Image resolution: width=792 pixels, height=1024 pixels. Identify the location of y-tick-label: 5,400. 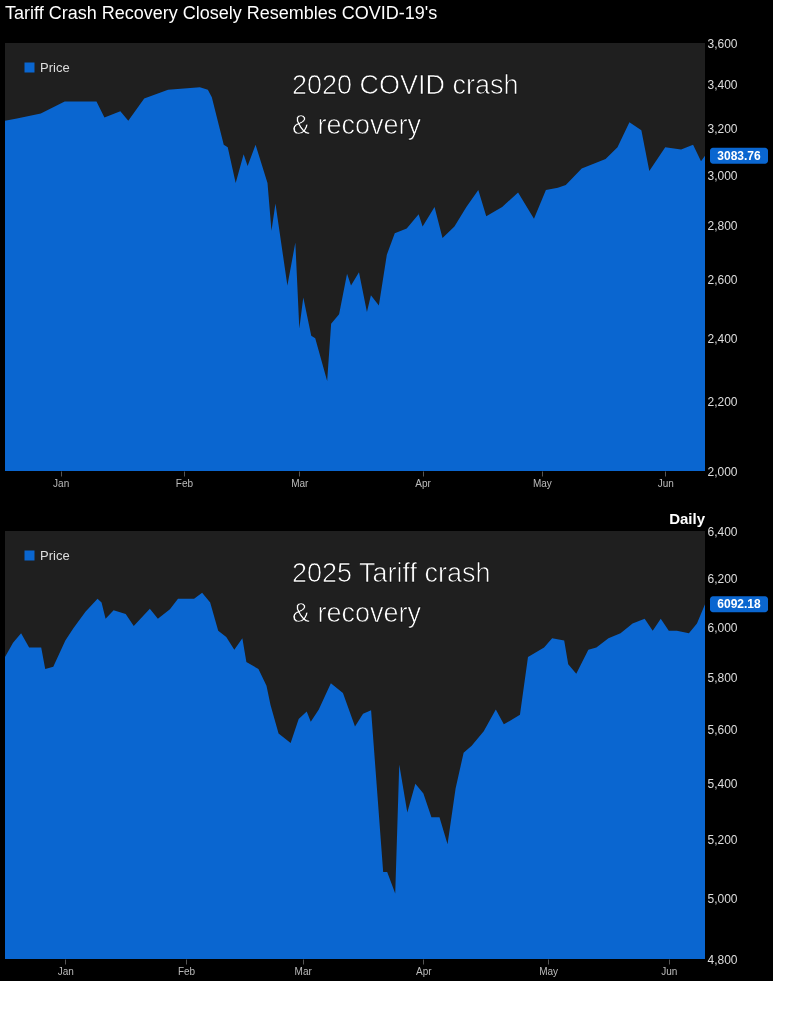
(722, 784).